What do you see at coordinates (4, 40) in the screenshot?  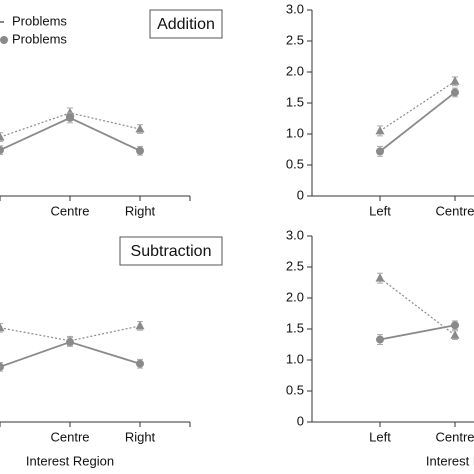 I see `legend-marker` at bounding box center [4, 40].